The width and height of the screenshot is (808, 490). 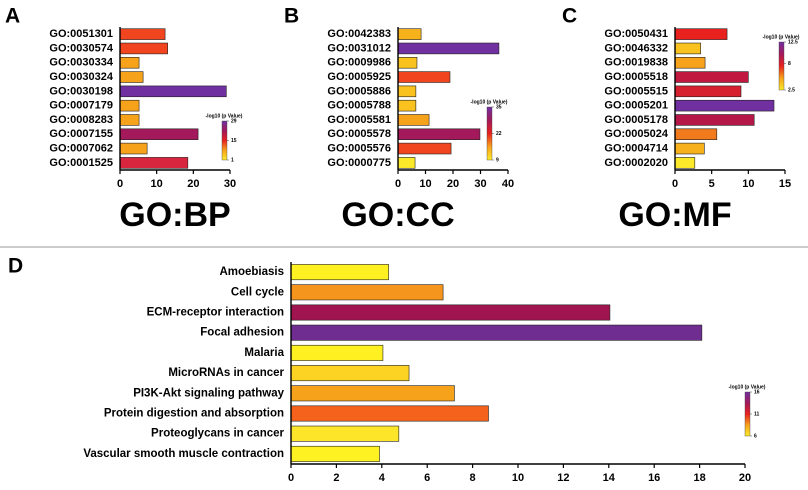 I want to click on x-tick-label: 8, so click(x=473, y=478).